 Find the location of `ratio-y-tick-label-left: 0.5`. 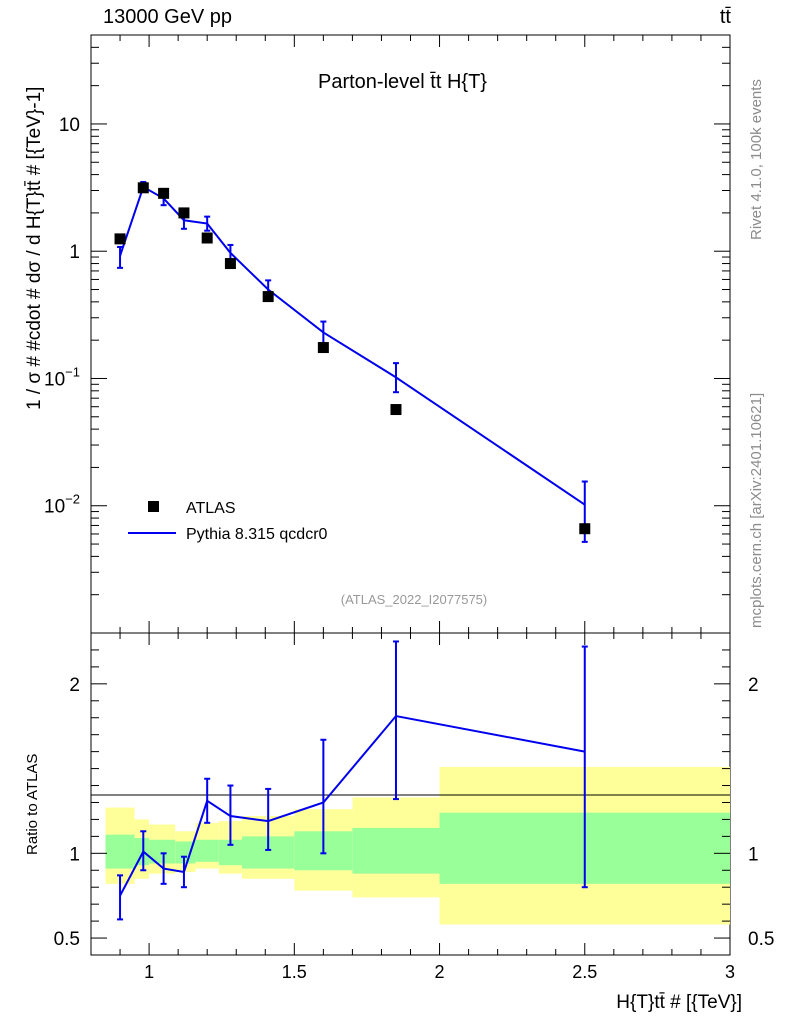

ratio-y-tick-label-left: 0.5 is located at coordinates (67, 939).